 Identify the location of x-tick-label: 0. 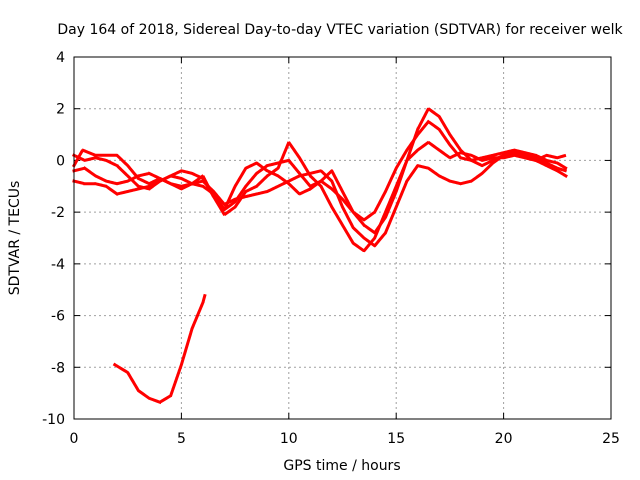
(74, 439).